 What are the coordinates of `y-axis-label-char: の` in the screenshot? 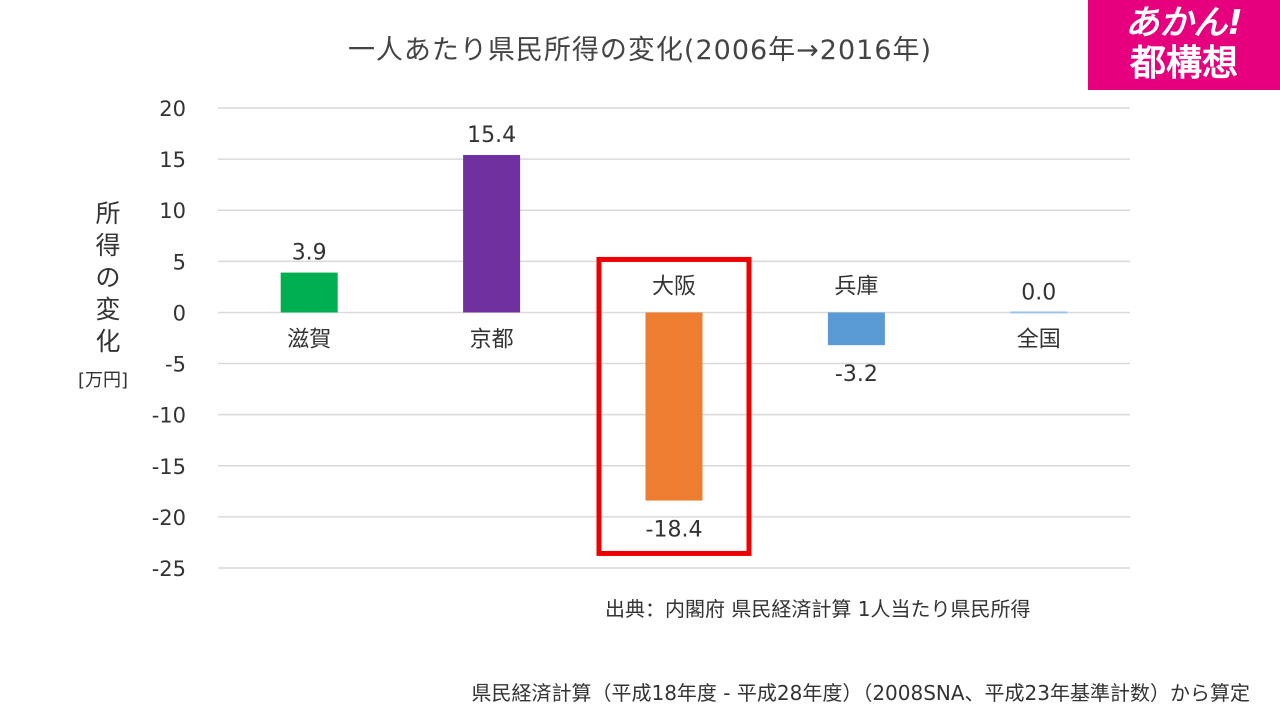 It's located at (108, 277).